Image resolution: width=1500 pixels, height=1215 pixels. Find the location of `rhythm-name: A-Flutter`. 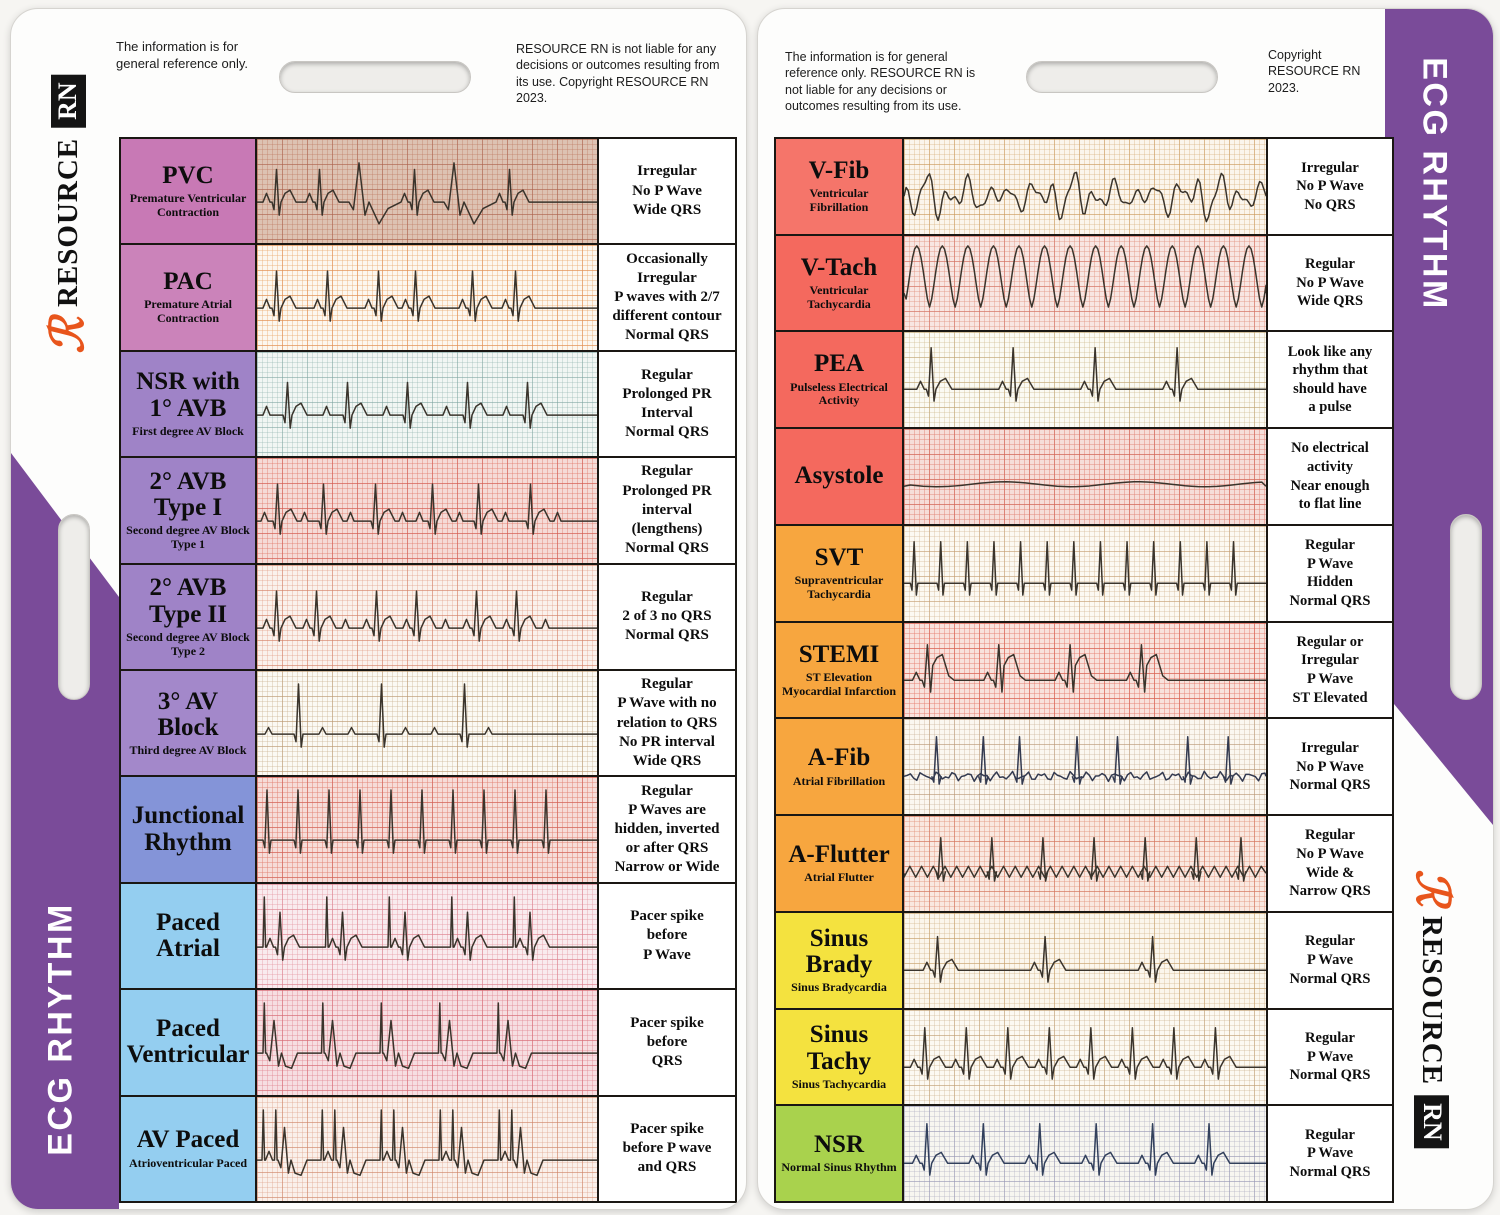

rhythm-name: A-Flutter is located at coordinates (839, 854).